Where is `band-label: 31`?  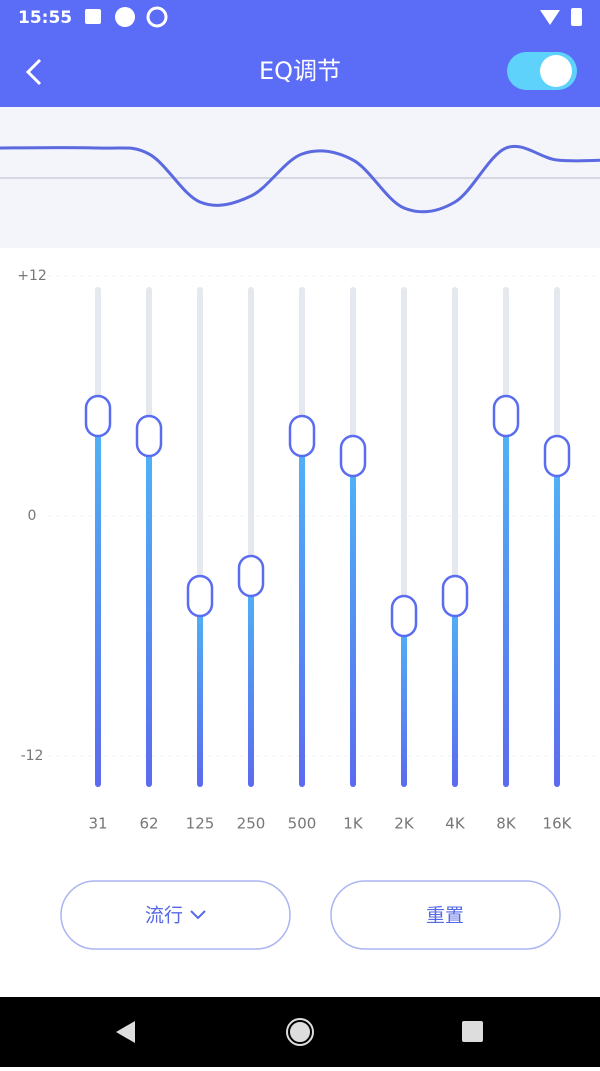 band-label: 31 is located at coordinates (97, 824).